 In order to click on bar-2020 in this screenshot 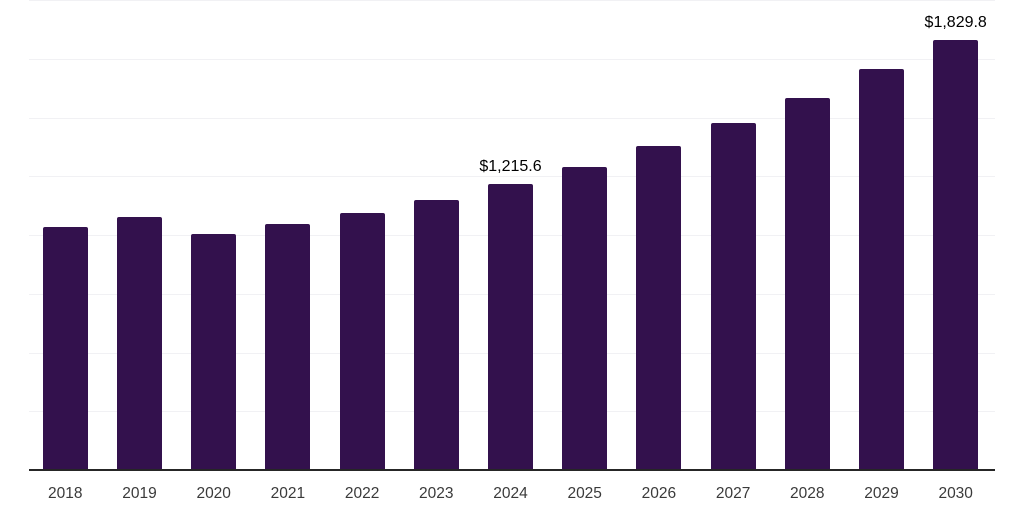, I will do `click(214, 351)`.